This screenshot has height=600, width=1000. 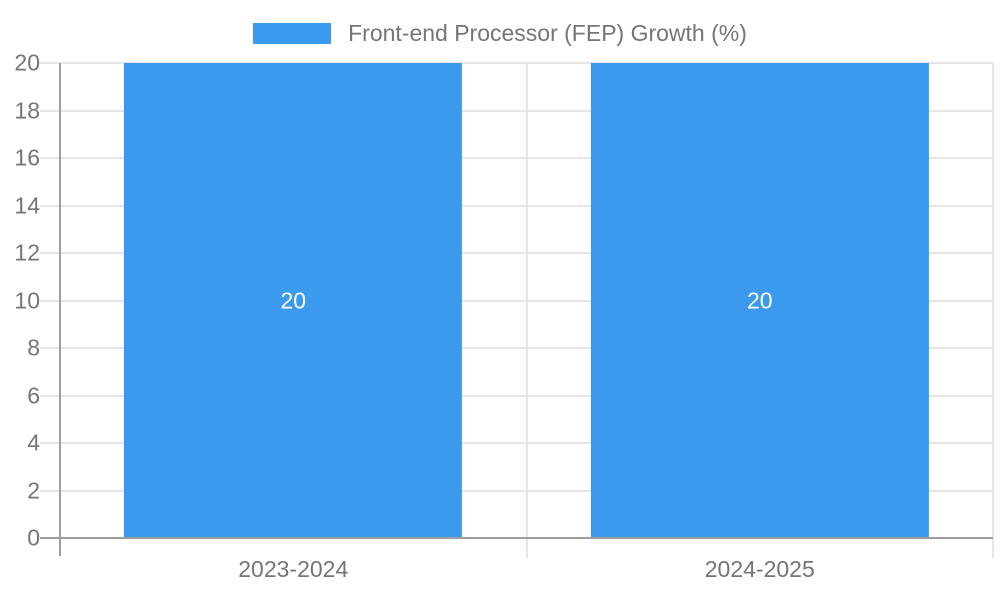 What do you see at coordinates (27, 205) in the screenshot?
I see `y-tick-label: 14` at bounding box center [27, 205].